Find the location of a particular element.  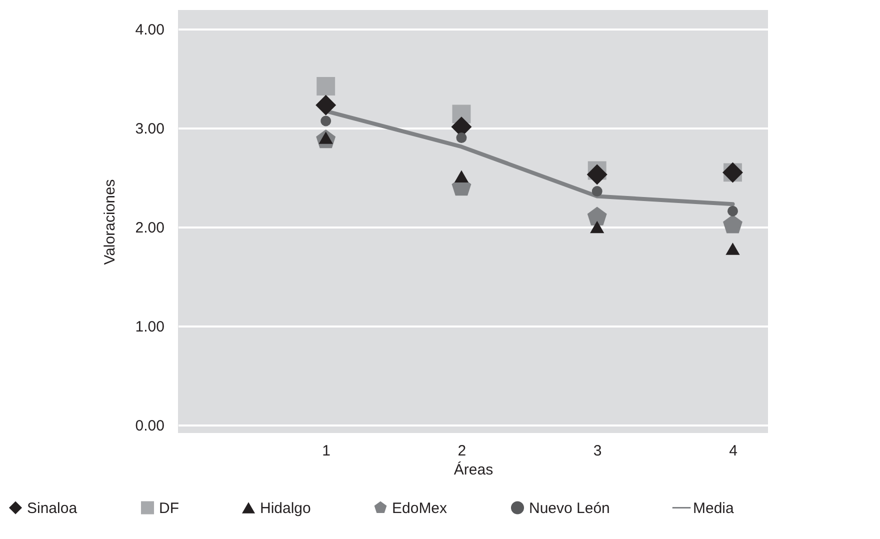

legend-label: EdoMex is located at coordinates (420, 508).